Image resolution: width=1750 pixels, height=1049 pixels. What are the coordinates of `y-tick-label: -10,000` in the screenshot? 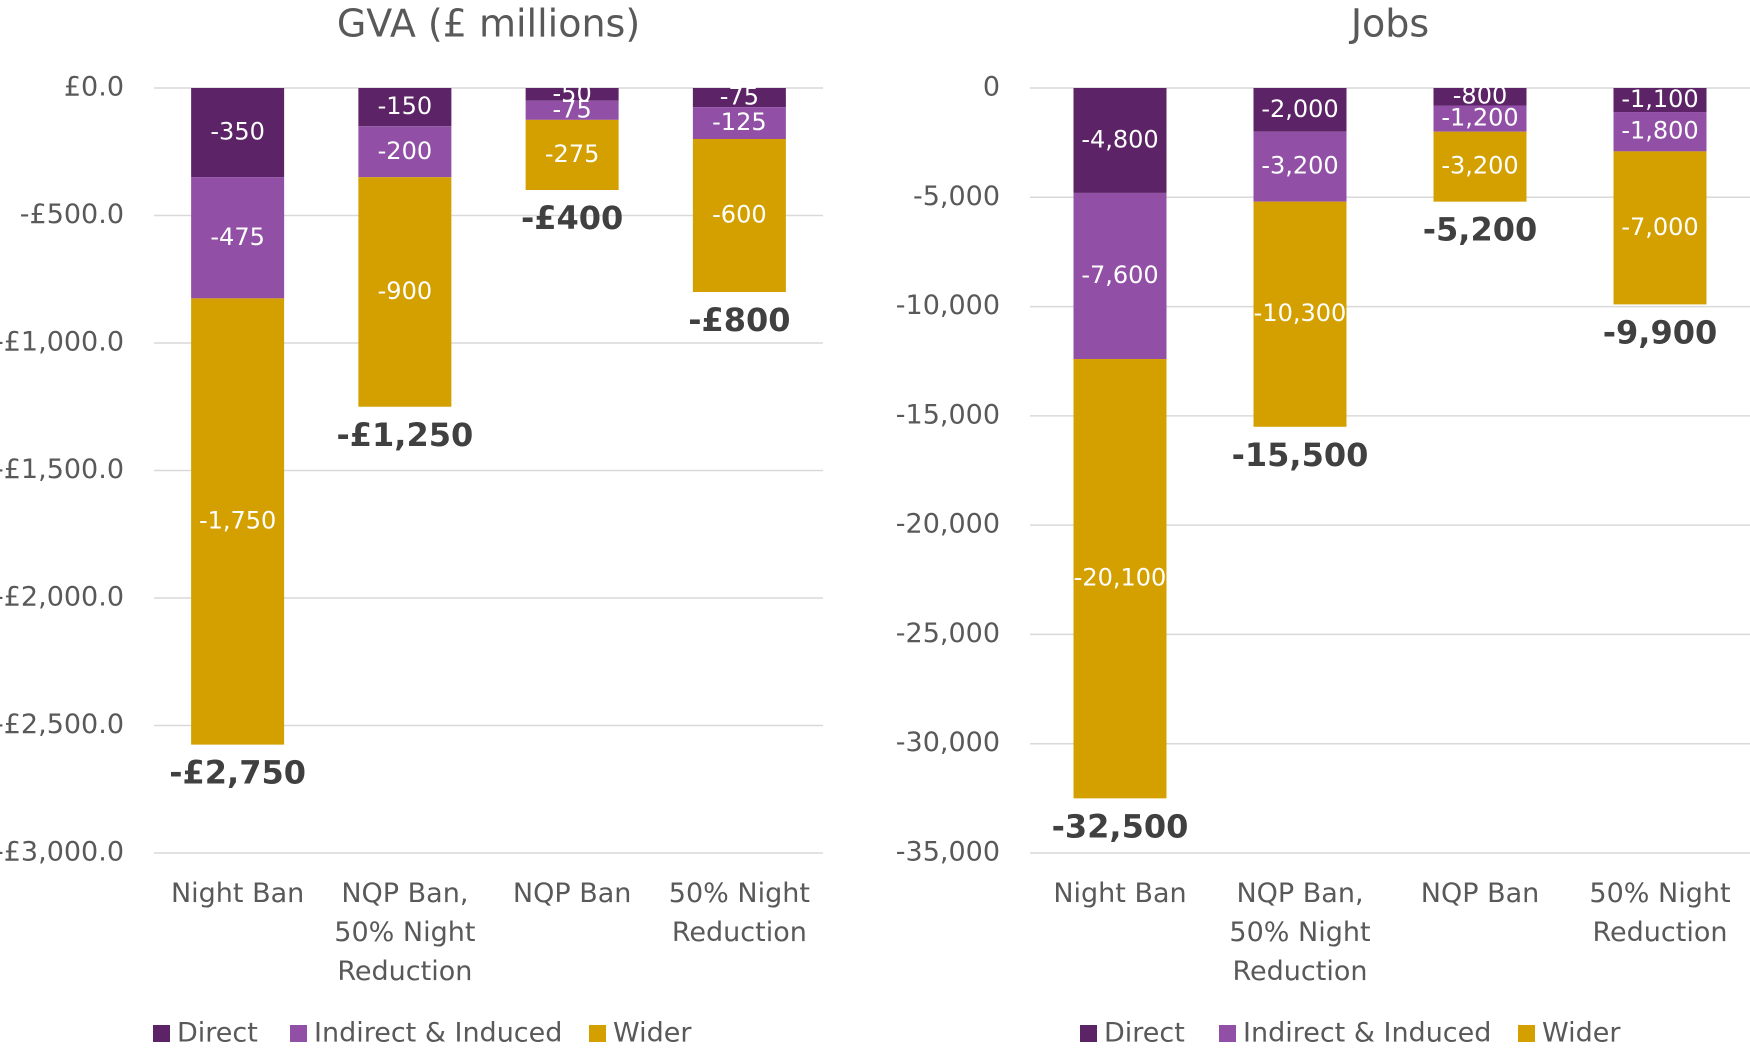 It's located at (948, 305).